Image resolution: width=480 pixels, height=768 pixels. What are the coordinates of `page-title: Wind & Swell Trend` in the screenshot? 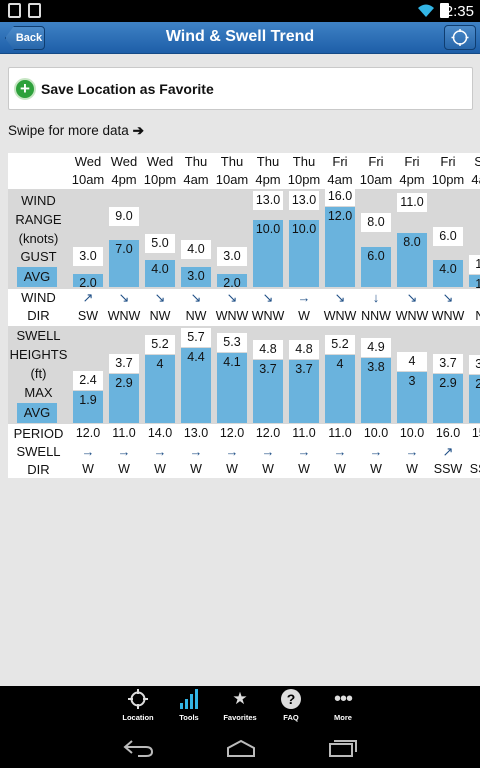 It's located at (240, 36).